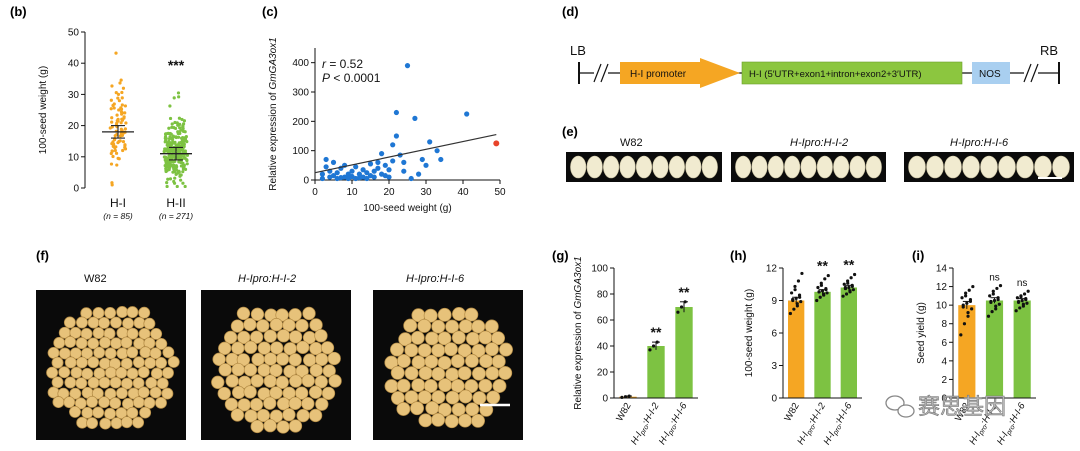 Image resolution: width=1080 pixels, height=451 pixels. What do you see at coordinates (352, 192) in the screenshot?
I see `c-xtick-label: 10` at bounding box center [352, 192].